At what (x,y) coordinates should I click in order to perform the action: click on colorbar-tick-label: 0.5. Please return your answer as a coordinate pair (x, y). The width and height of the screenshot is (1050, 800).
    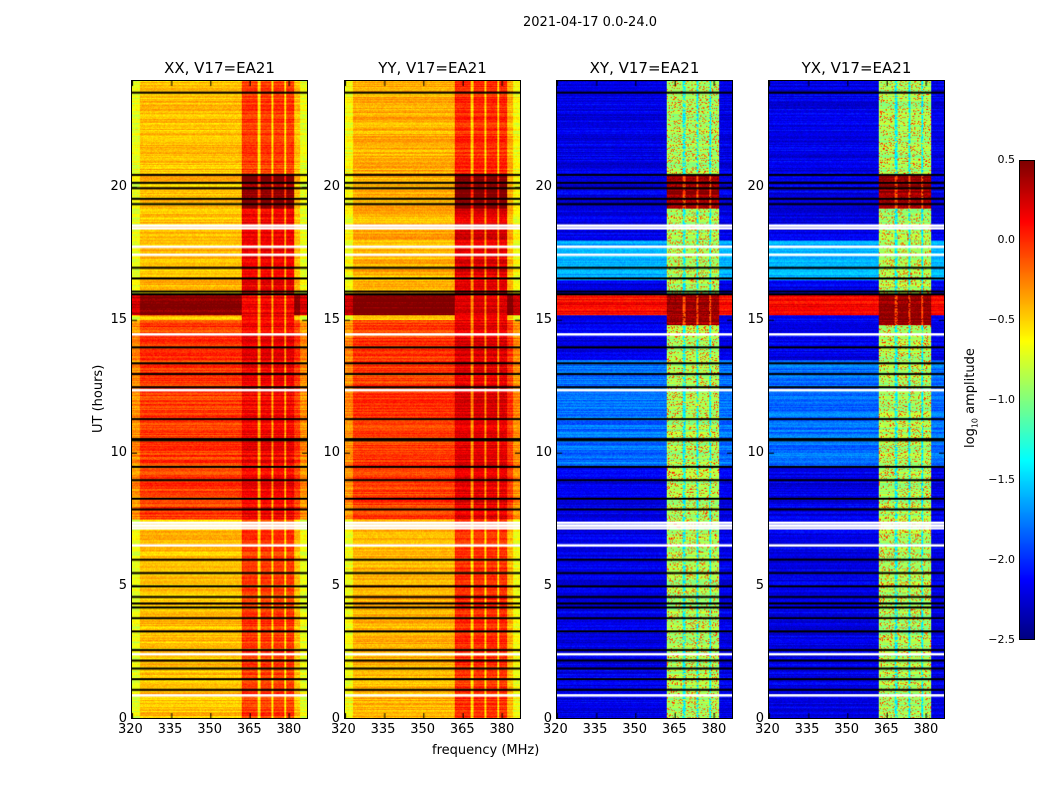
    Looking at the image, I should click on (1006, 159).